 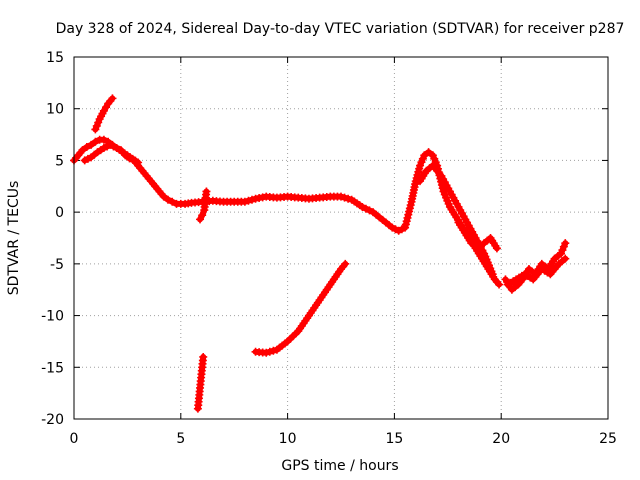 I want to click on series-branch-lower, so click(x=111, y=153).